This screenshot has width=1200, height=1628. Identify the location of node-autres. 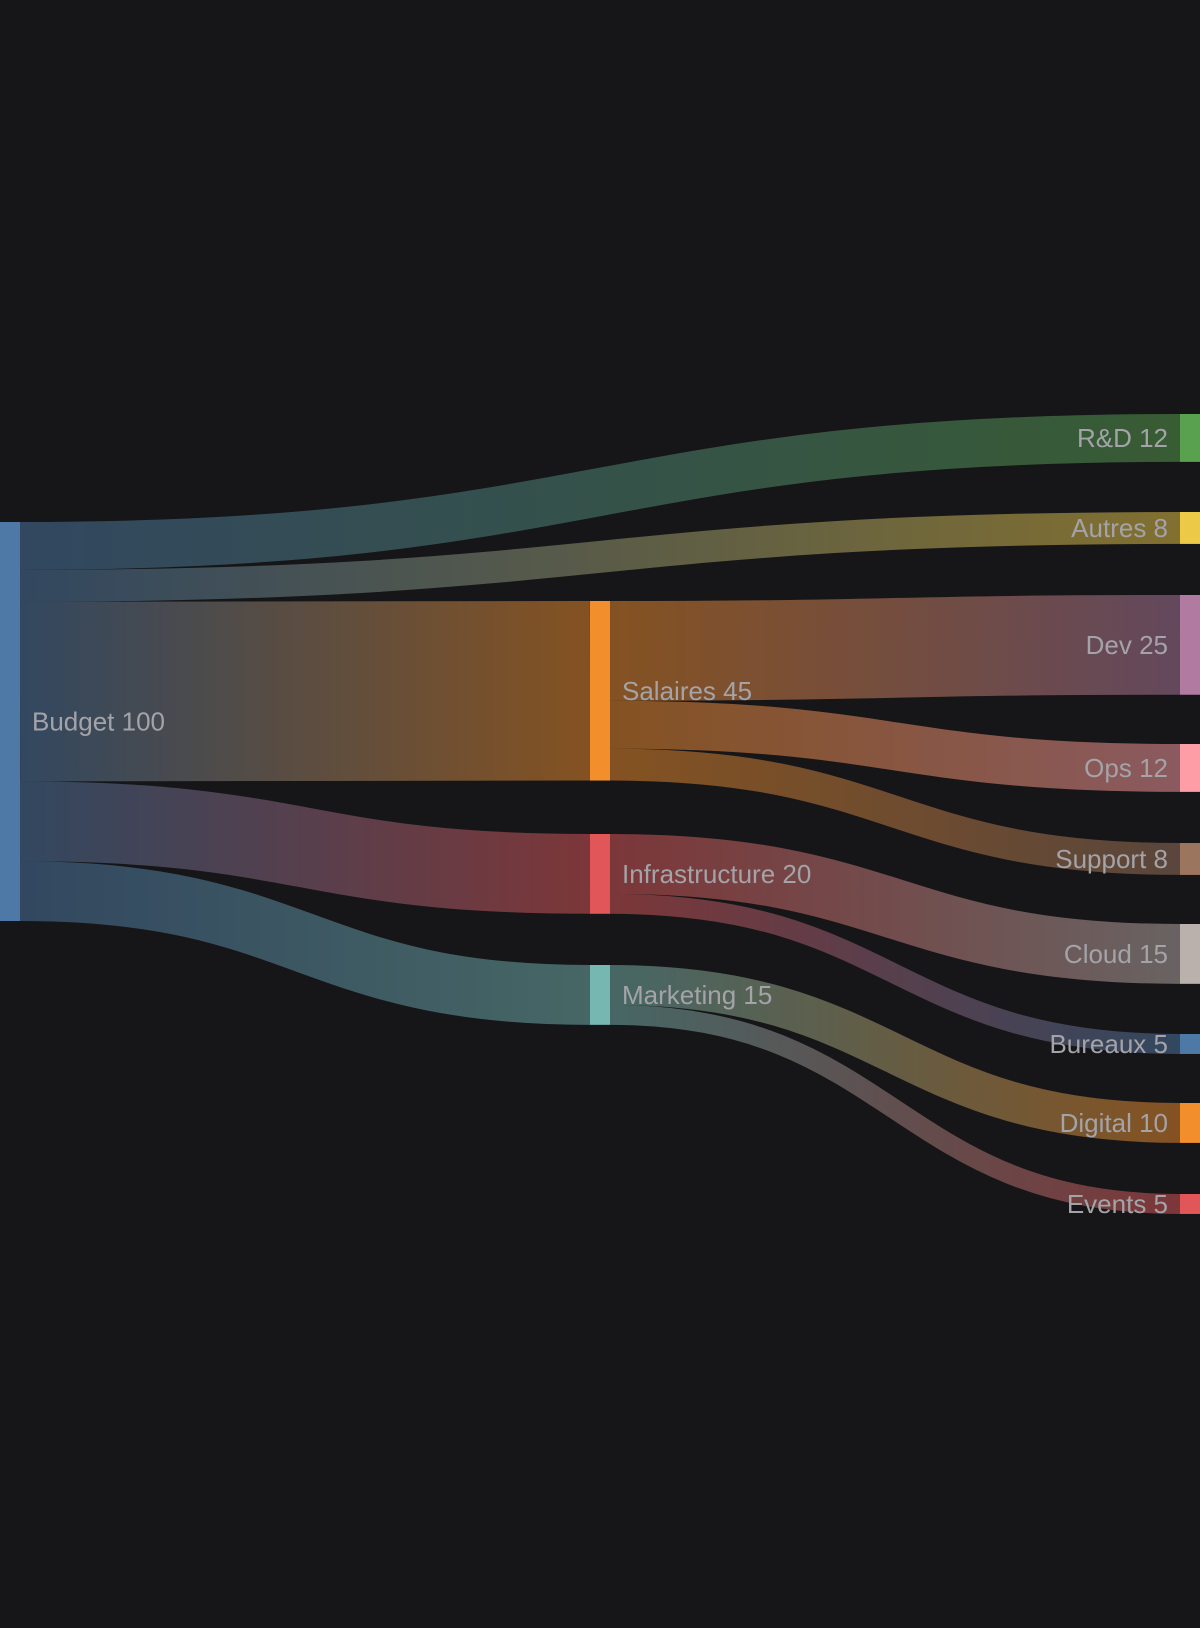
(1190, 528).